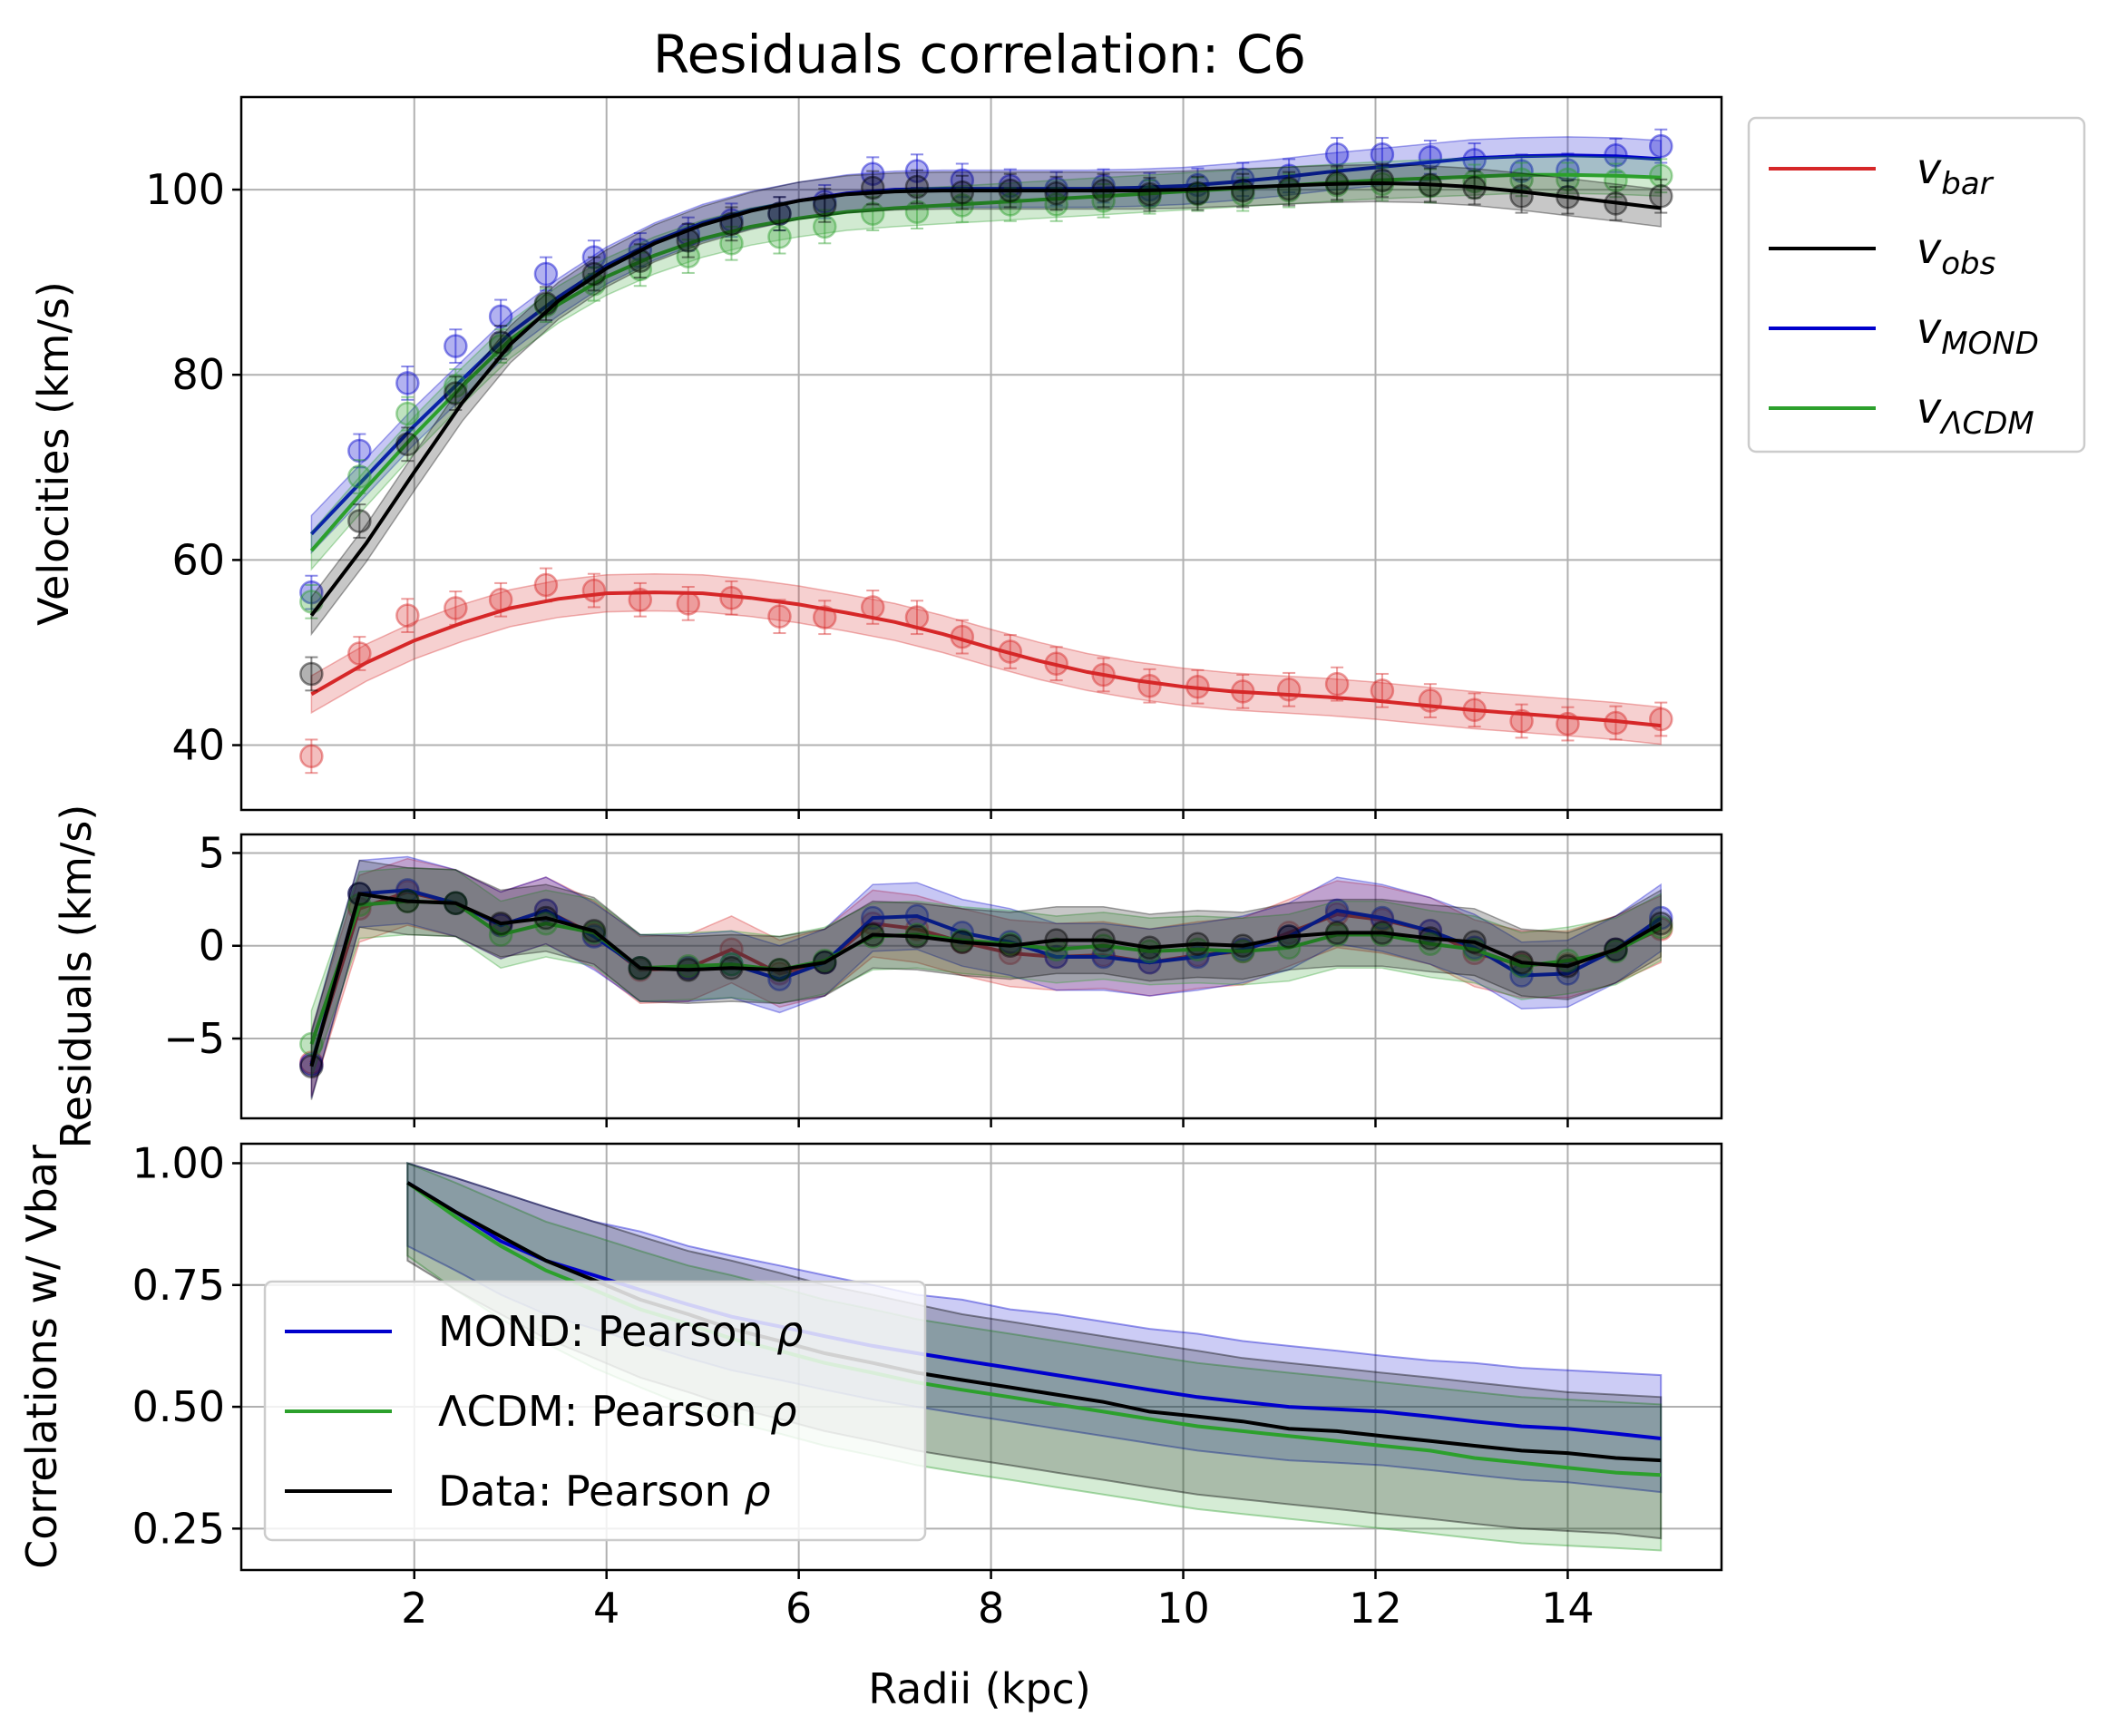 Image resolution: width=2107 pixels, height=1736 pixels. Describe the element at coordinates (212, 852) in the screenshot. I see `y-tick-label: 5` at that location.